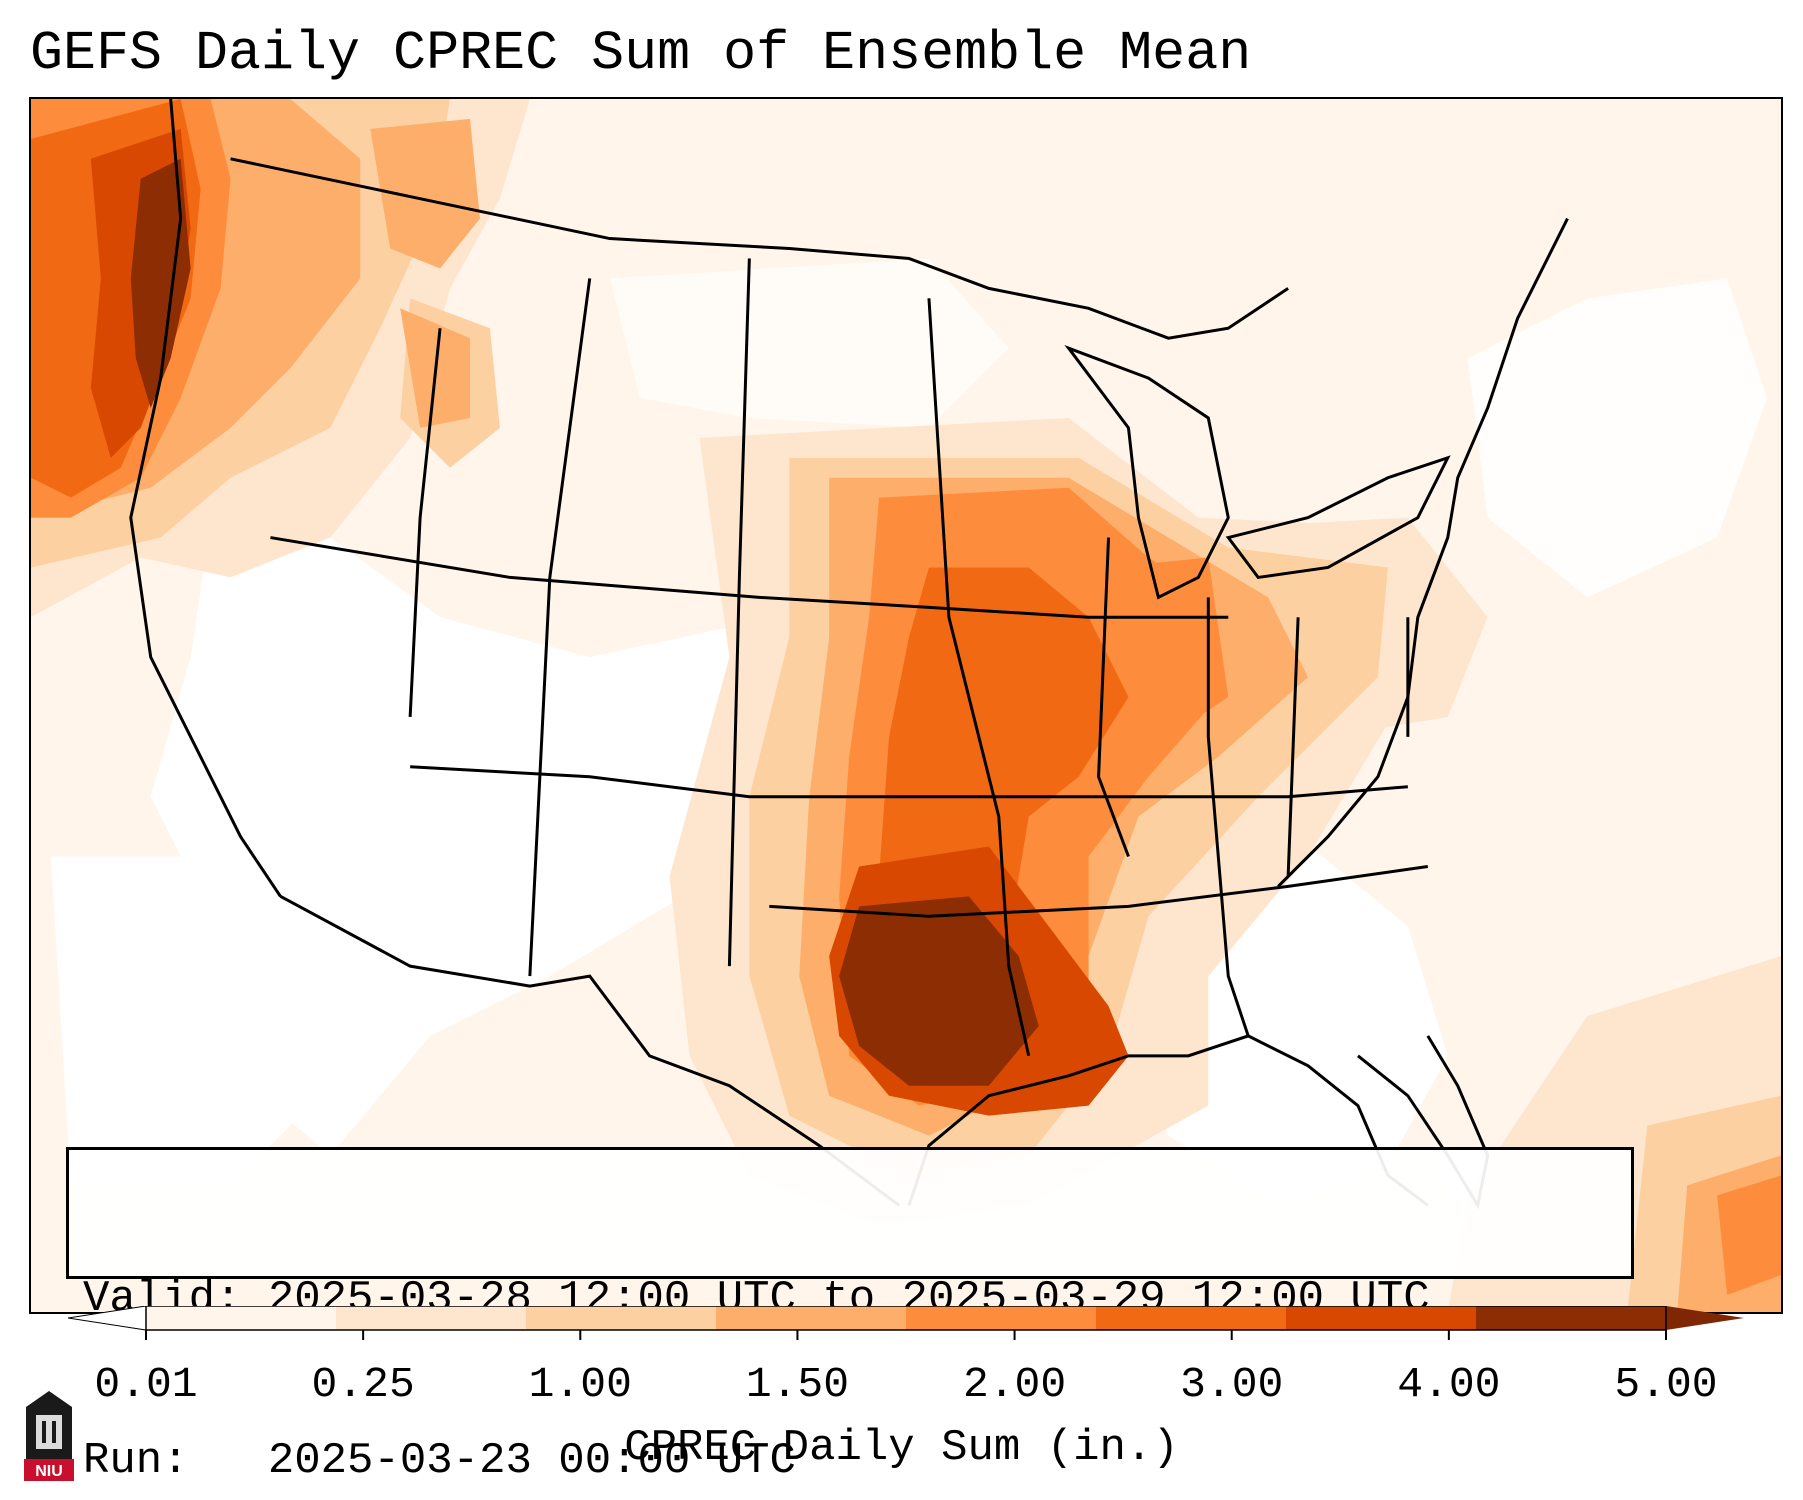 This screenshot has height=1500, width=1803. Describe the element at coordinates (107, 1318) in the screenshot. I see `colorbar-under-arrow` at that location.